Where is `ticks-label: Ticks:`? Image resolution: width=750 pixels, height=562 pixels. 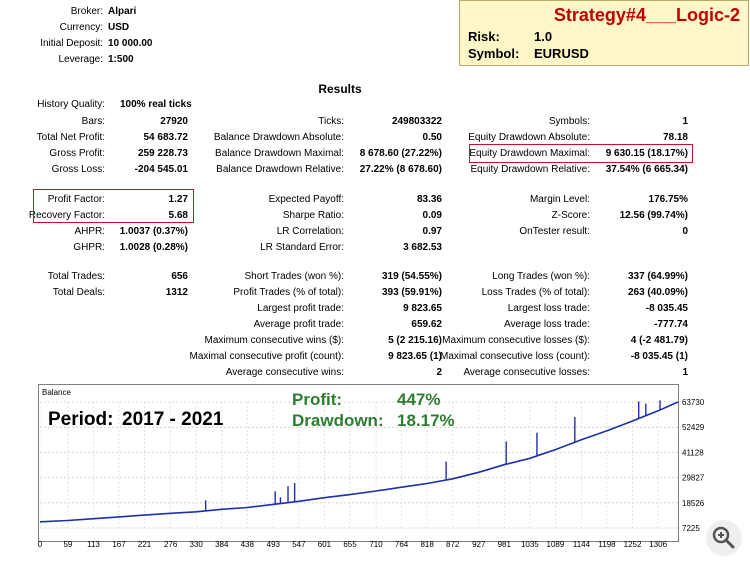
ticks-label: Ticks: is located at coordinates (331, 121).